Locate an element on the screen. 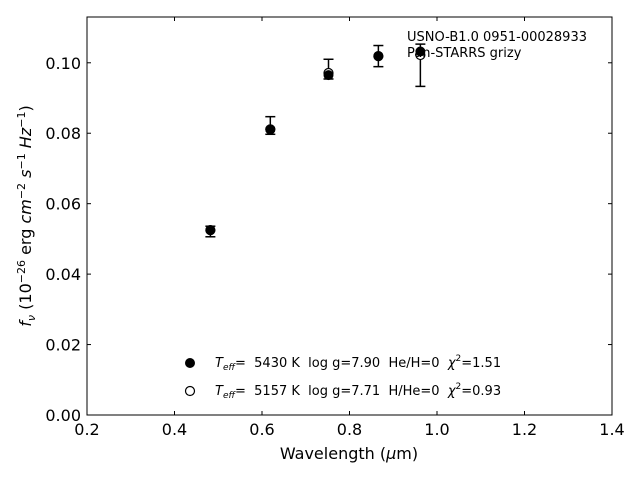  x-tick-label: 0.4 is located at coordinates (174, 429).